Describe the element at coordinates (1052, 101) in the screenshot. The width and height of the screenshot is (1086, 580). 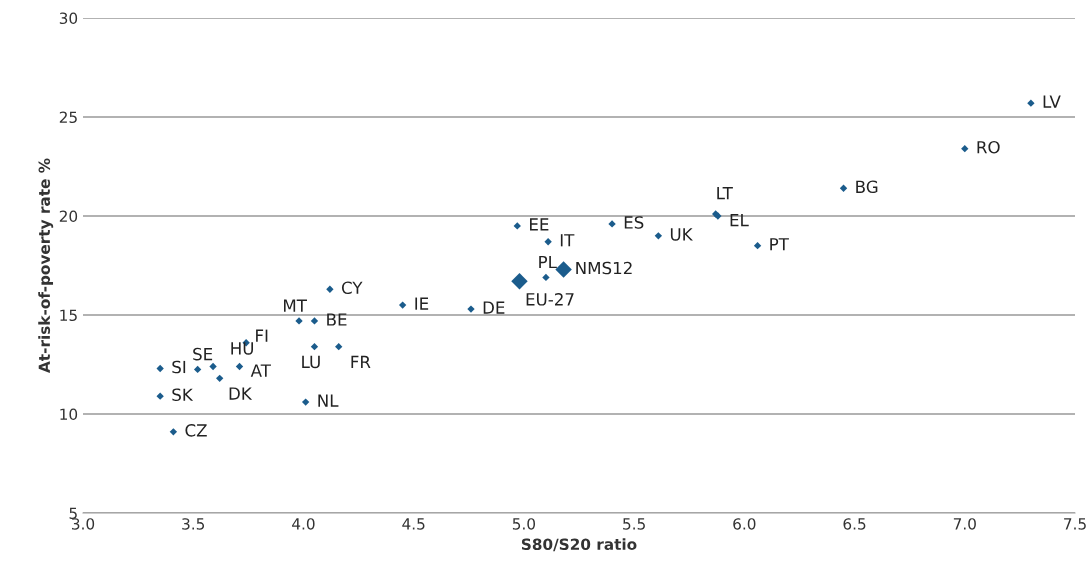
I see `annotation: LV` at that location.